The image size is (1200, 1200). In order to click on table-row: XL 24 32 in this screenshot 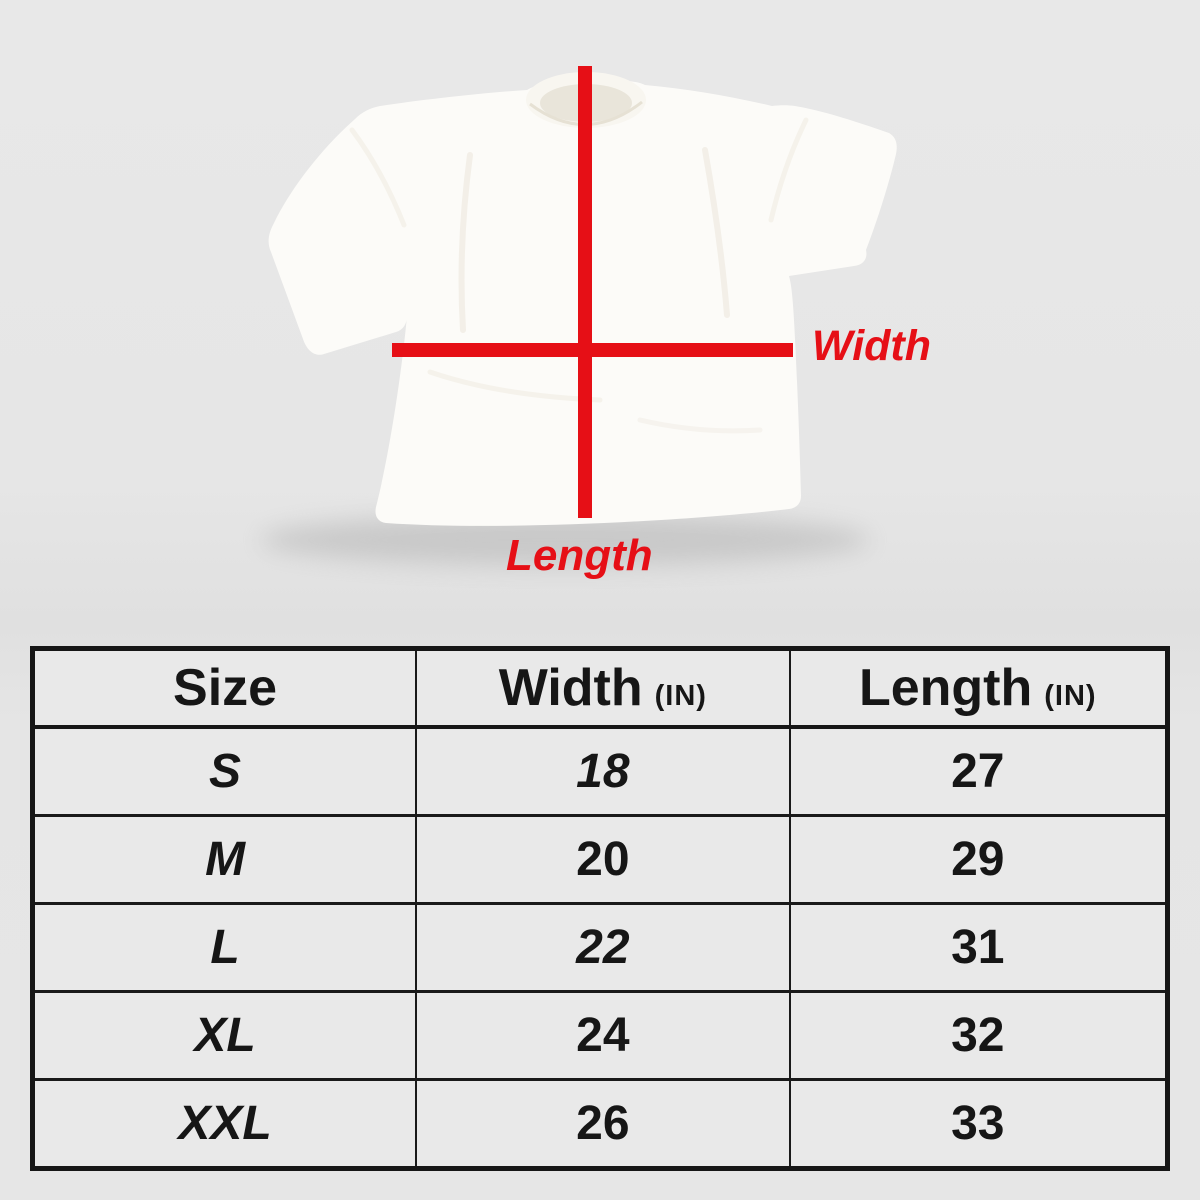, I will do `click(599, 1035)`.